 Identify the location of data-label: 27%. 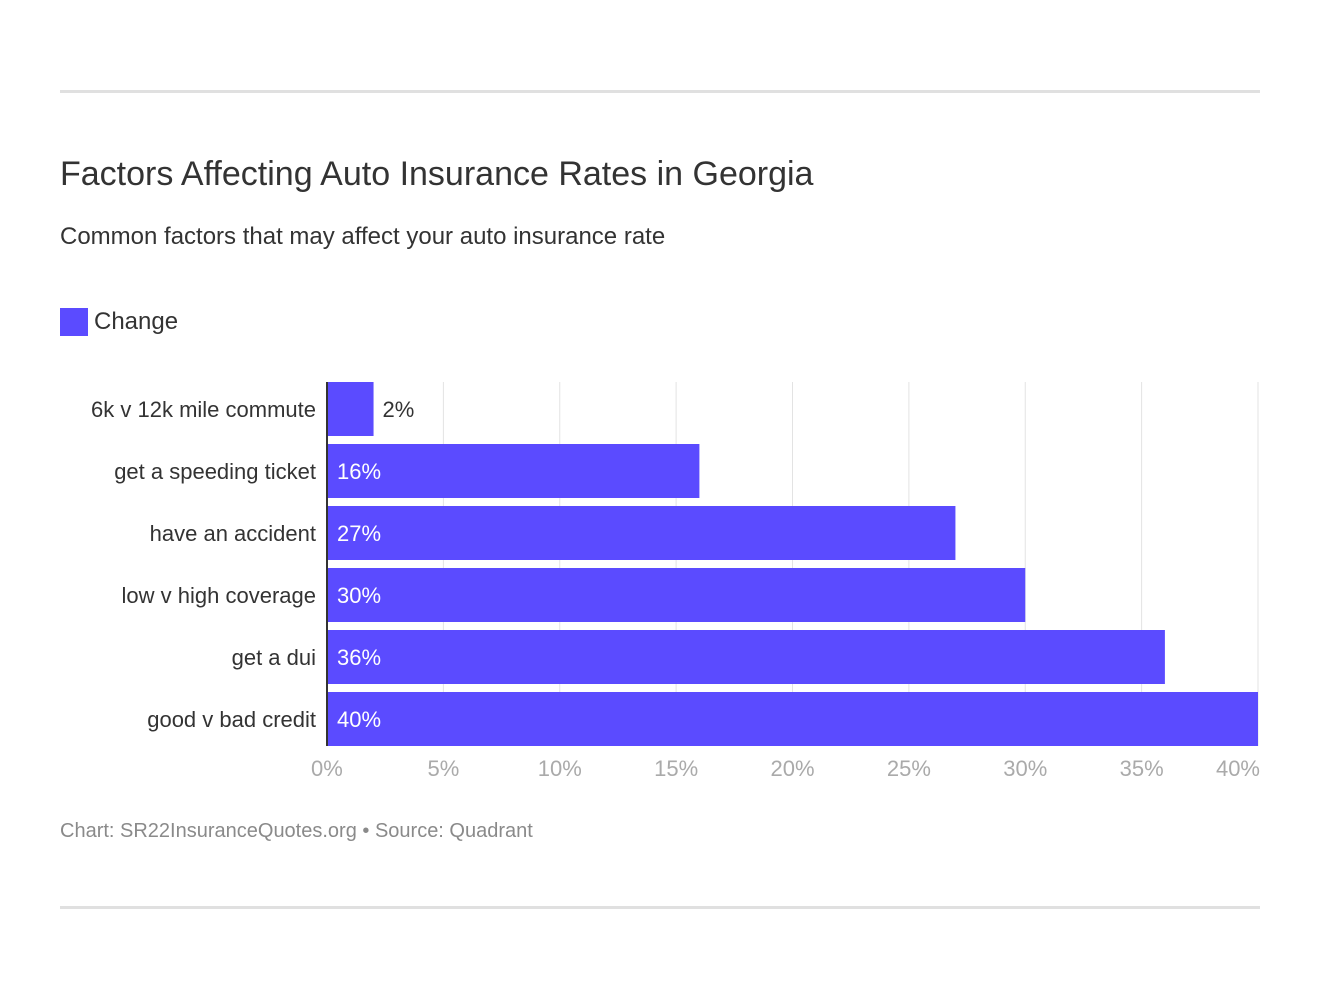
(359, 533).